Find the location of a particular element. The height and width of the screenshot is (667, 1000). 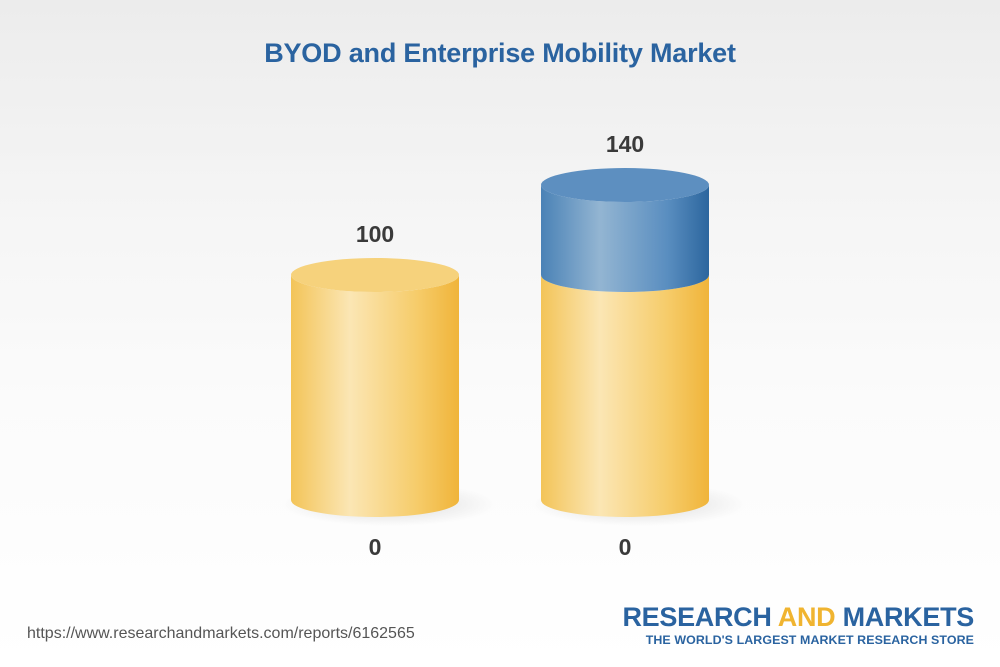

bar-1: 100 0 is located at coordinates (389, 390).